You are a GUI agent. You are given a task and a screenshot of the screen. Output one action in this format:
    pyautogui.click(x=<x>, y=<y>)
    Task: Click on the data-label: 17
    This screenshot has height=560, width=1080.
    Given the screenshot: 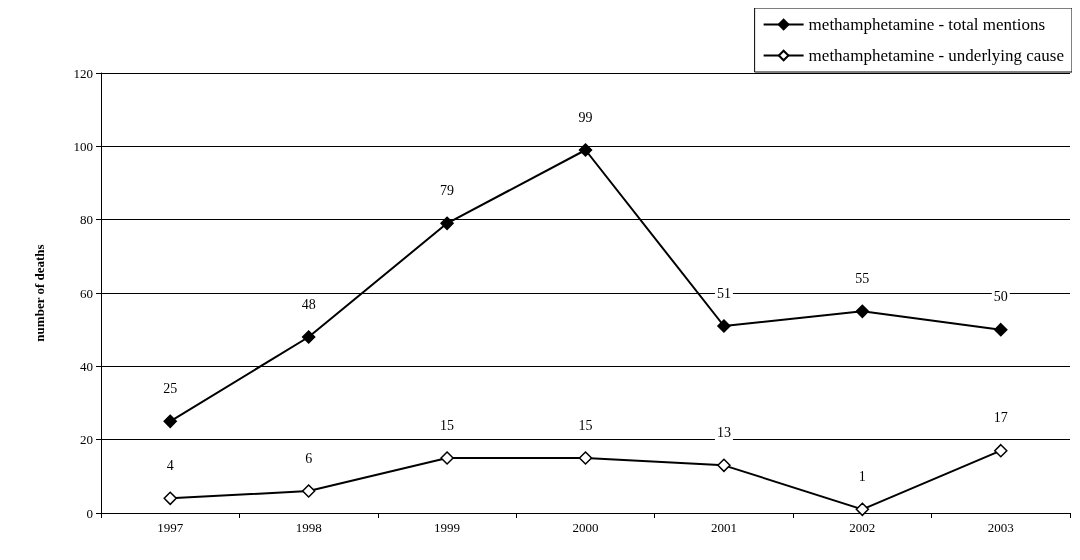 What is the action you would take?
    pyautogui.click(x=1000, y=418)
    